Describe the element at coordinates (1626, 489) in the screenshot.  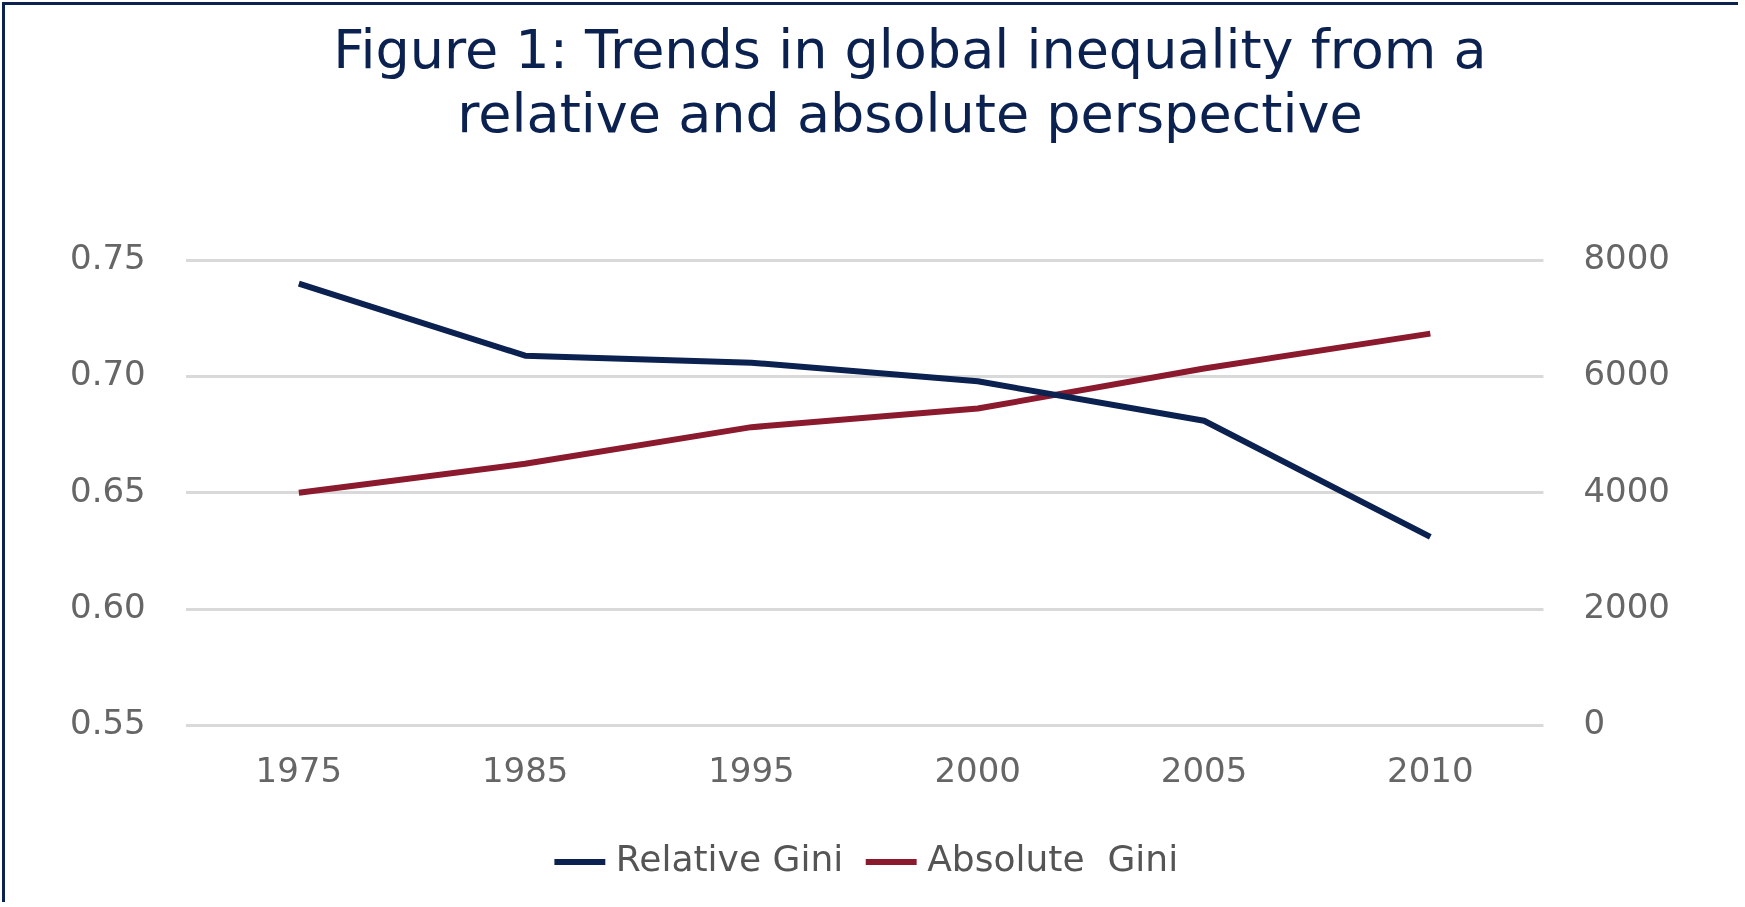
I see `y2-tick-label: 4000` at that location.